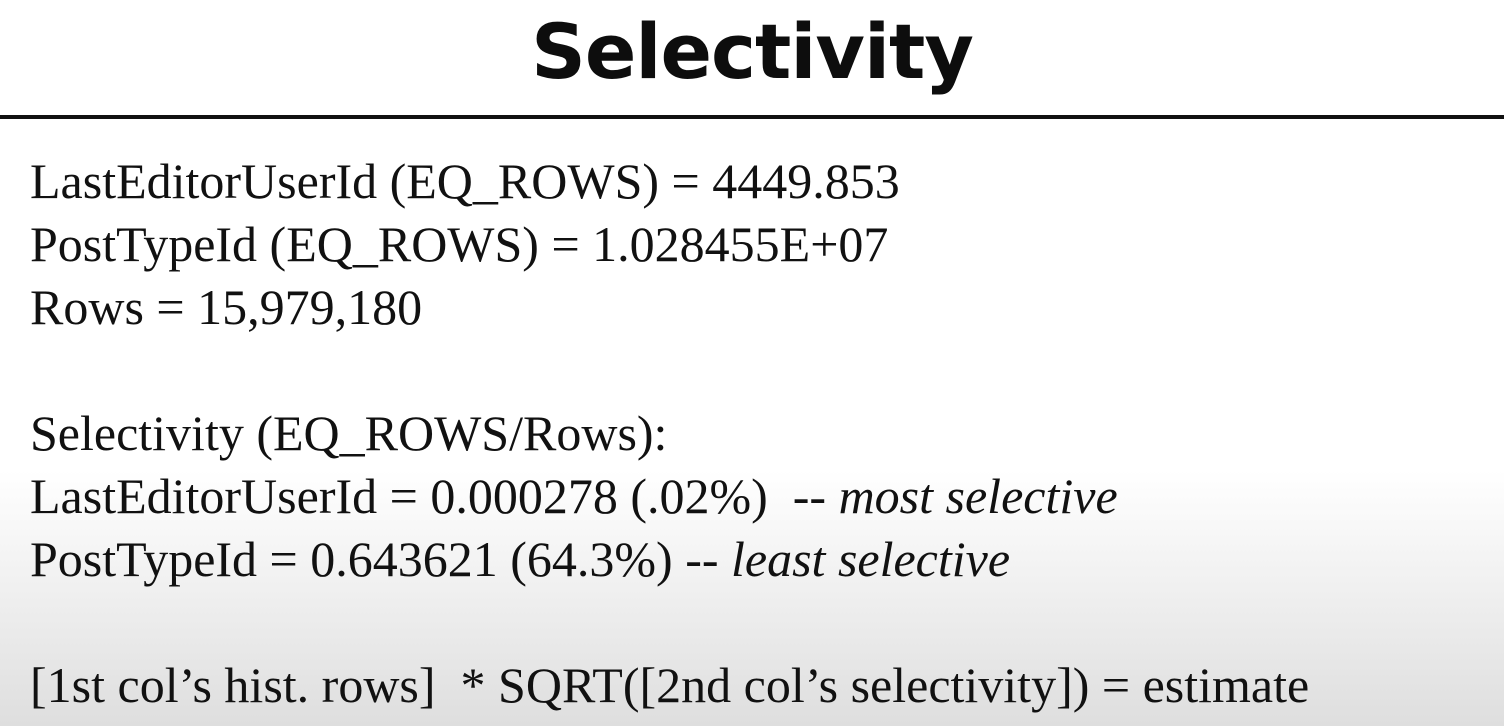  What do you see at coordinates (226, 307) in the screenshot?
I see `rows-line: Rows = 15,979,180` at bounding box center [226, 307].